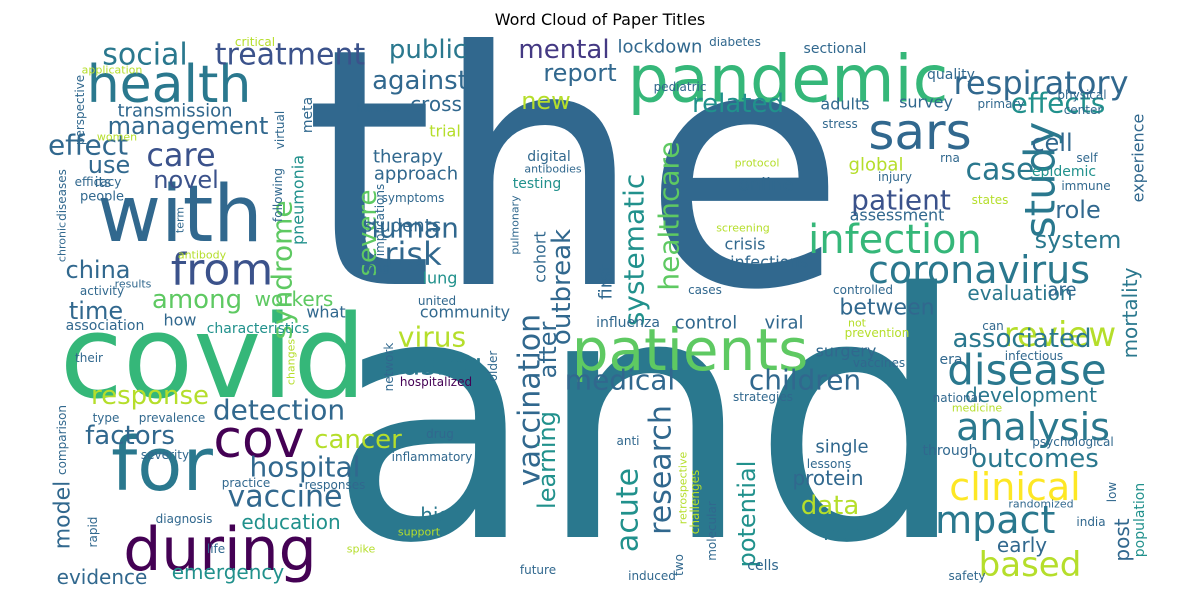  What do you see at coordinates (540, 256) in the screenshot?
I see `word-cohort: cohort` at bounding box center [540, 256].